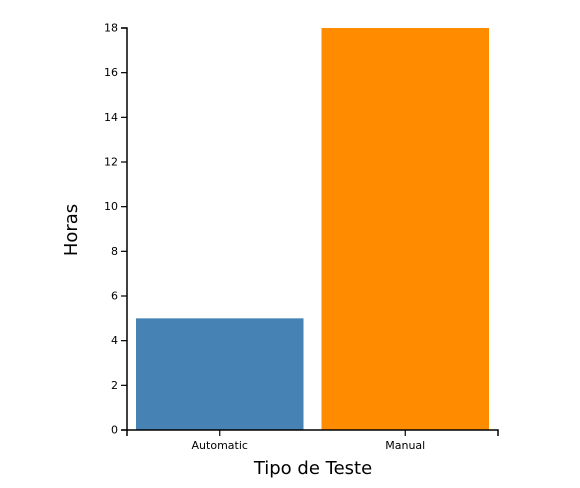 Image resolution: width=580 pixels, height=488 pixels. I want to click on x-tick-label: Automatic, so click(220, 445).